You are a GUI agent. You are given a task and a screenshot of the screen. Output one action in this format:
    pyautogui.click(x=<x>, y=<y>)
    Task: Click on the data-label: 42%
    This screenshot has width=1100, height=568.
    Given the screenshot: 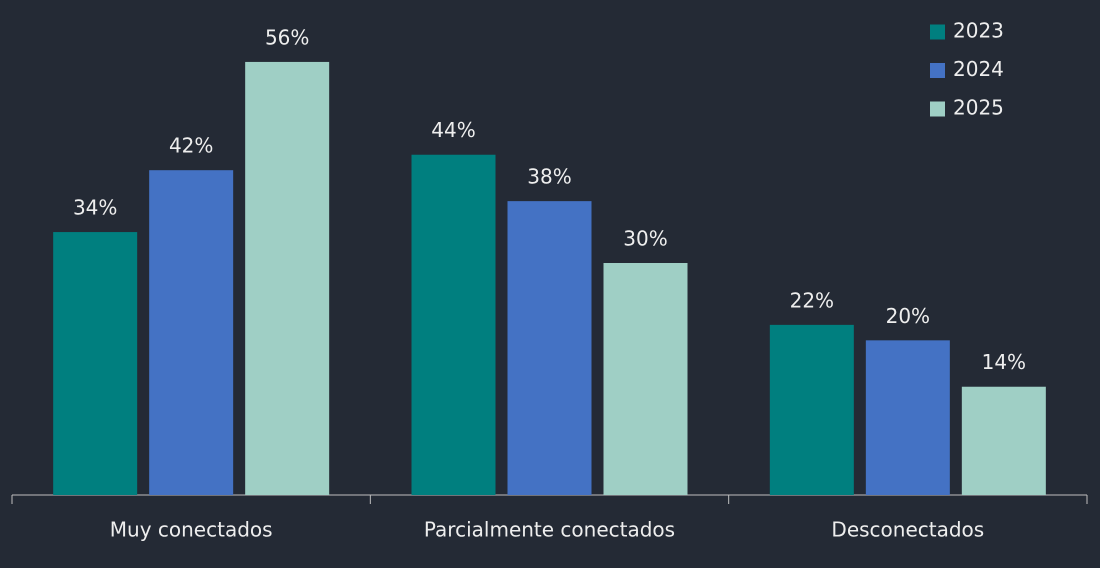 What is the action you would take?
    pyautogui.click(x=191, y=146)
    